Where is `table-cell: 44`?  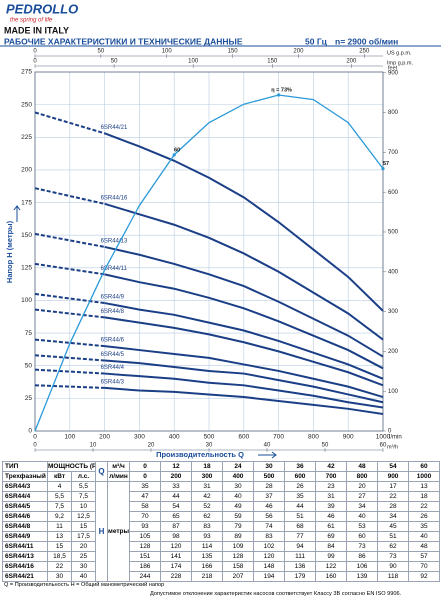 table-cell: 44 is located at coordinates (300, 506).